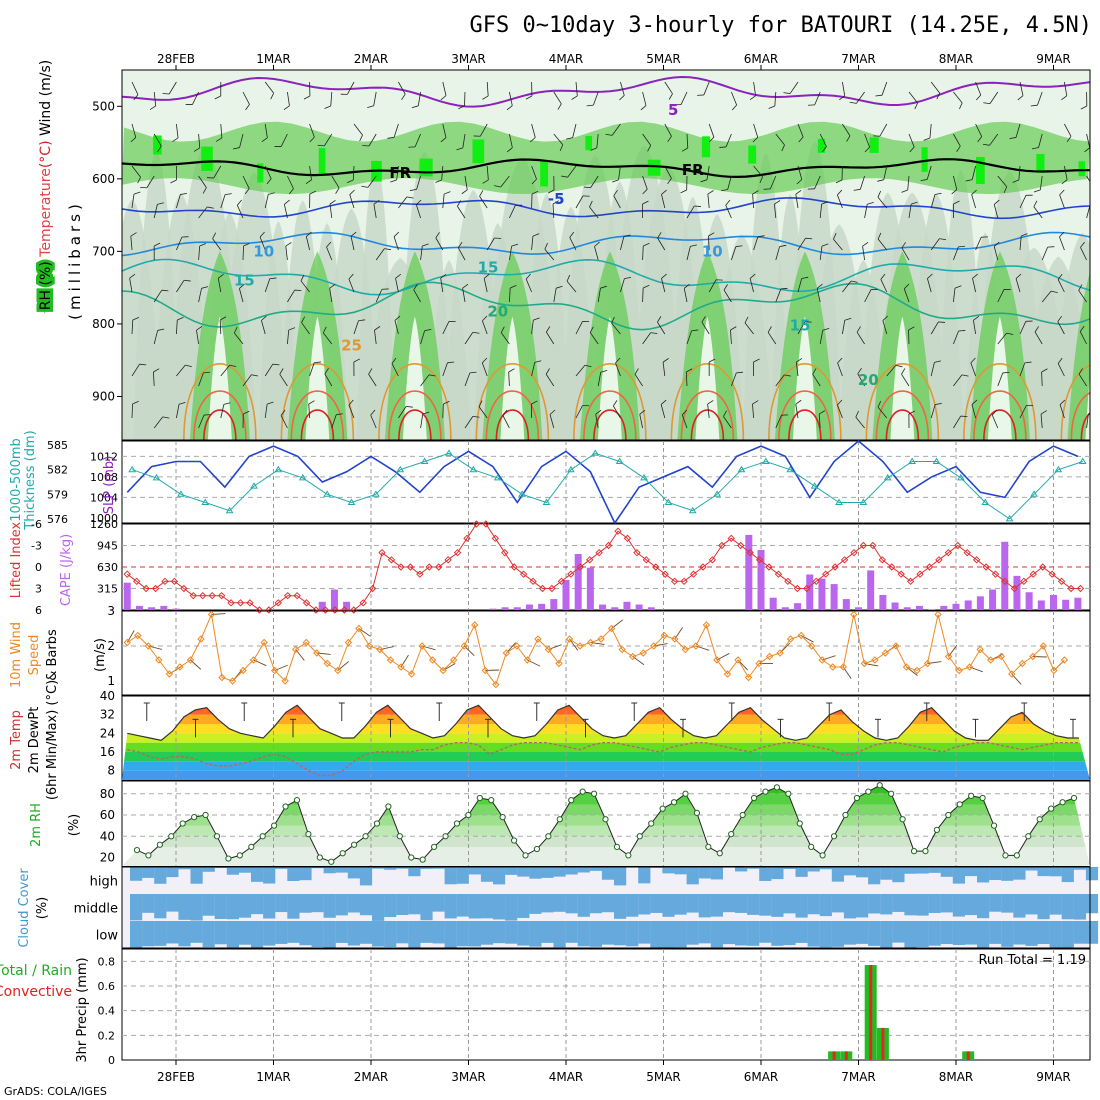 This screenshot has height=1100, width=1100. I want to click on li-tick-label: 6, so click(38, 610).